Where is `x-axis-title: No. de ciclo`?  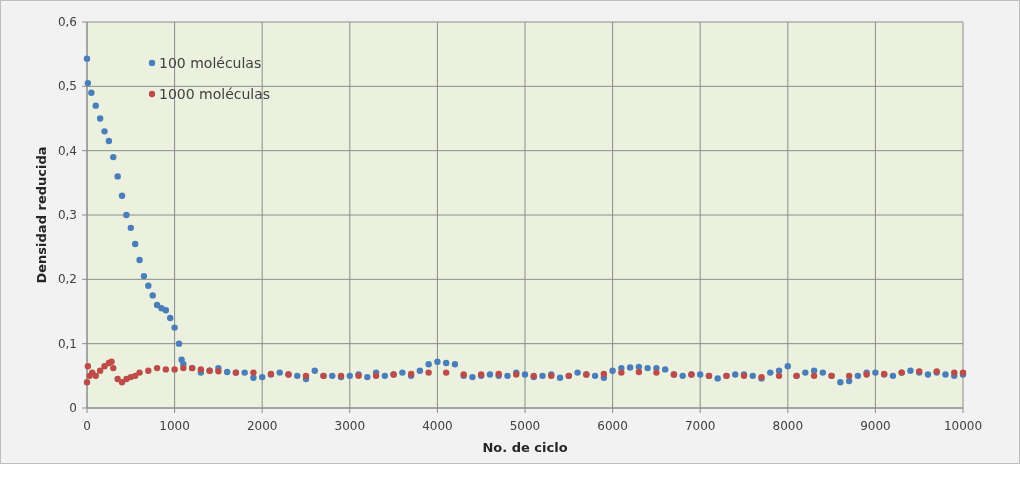
x-axis-title: No. de ciclo is located at coordinates (525, 447).